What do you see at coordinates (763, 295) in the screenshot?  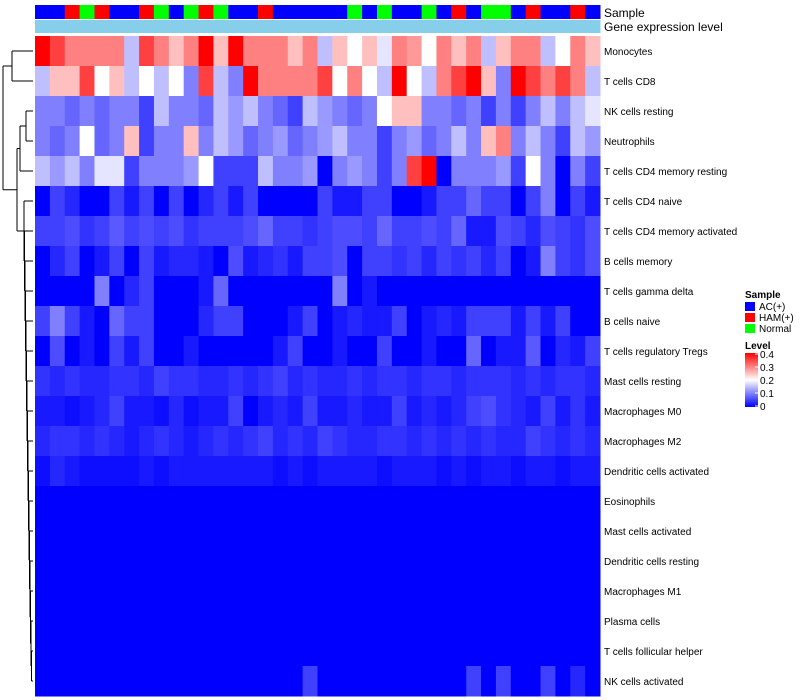 I see `legend-sample-title: Sample` at bounding box center [763, 295].